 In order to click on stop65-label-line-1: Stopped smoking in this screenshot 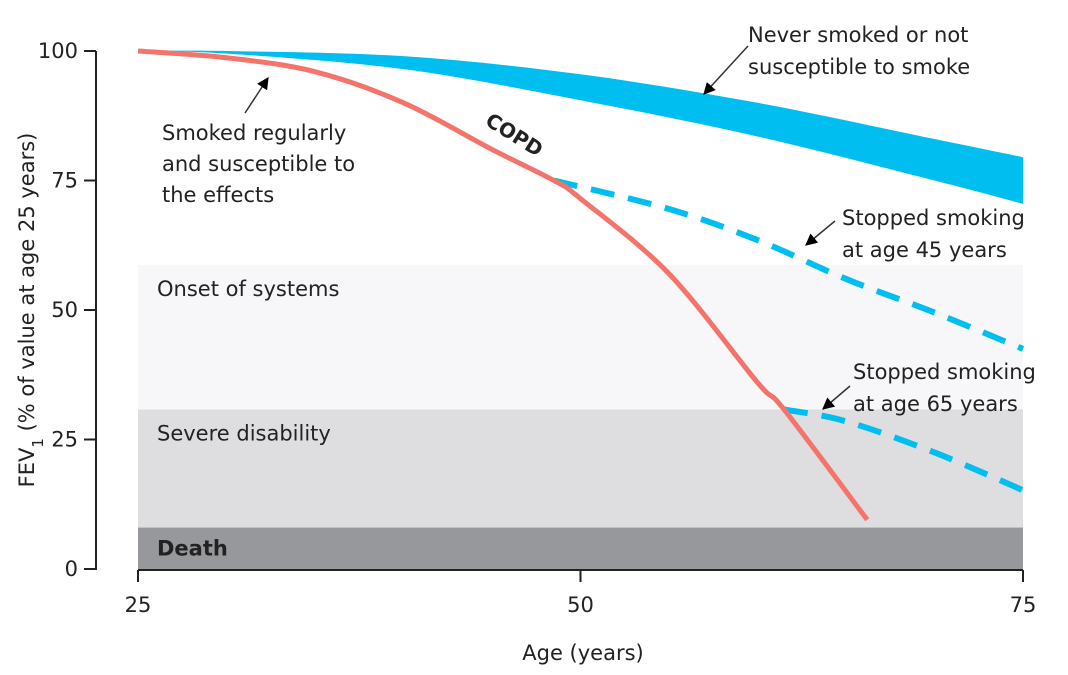, I will do `click(944, 372)`.